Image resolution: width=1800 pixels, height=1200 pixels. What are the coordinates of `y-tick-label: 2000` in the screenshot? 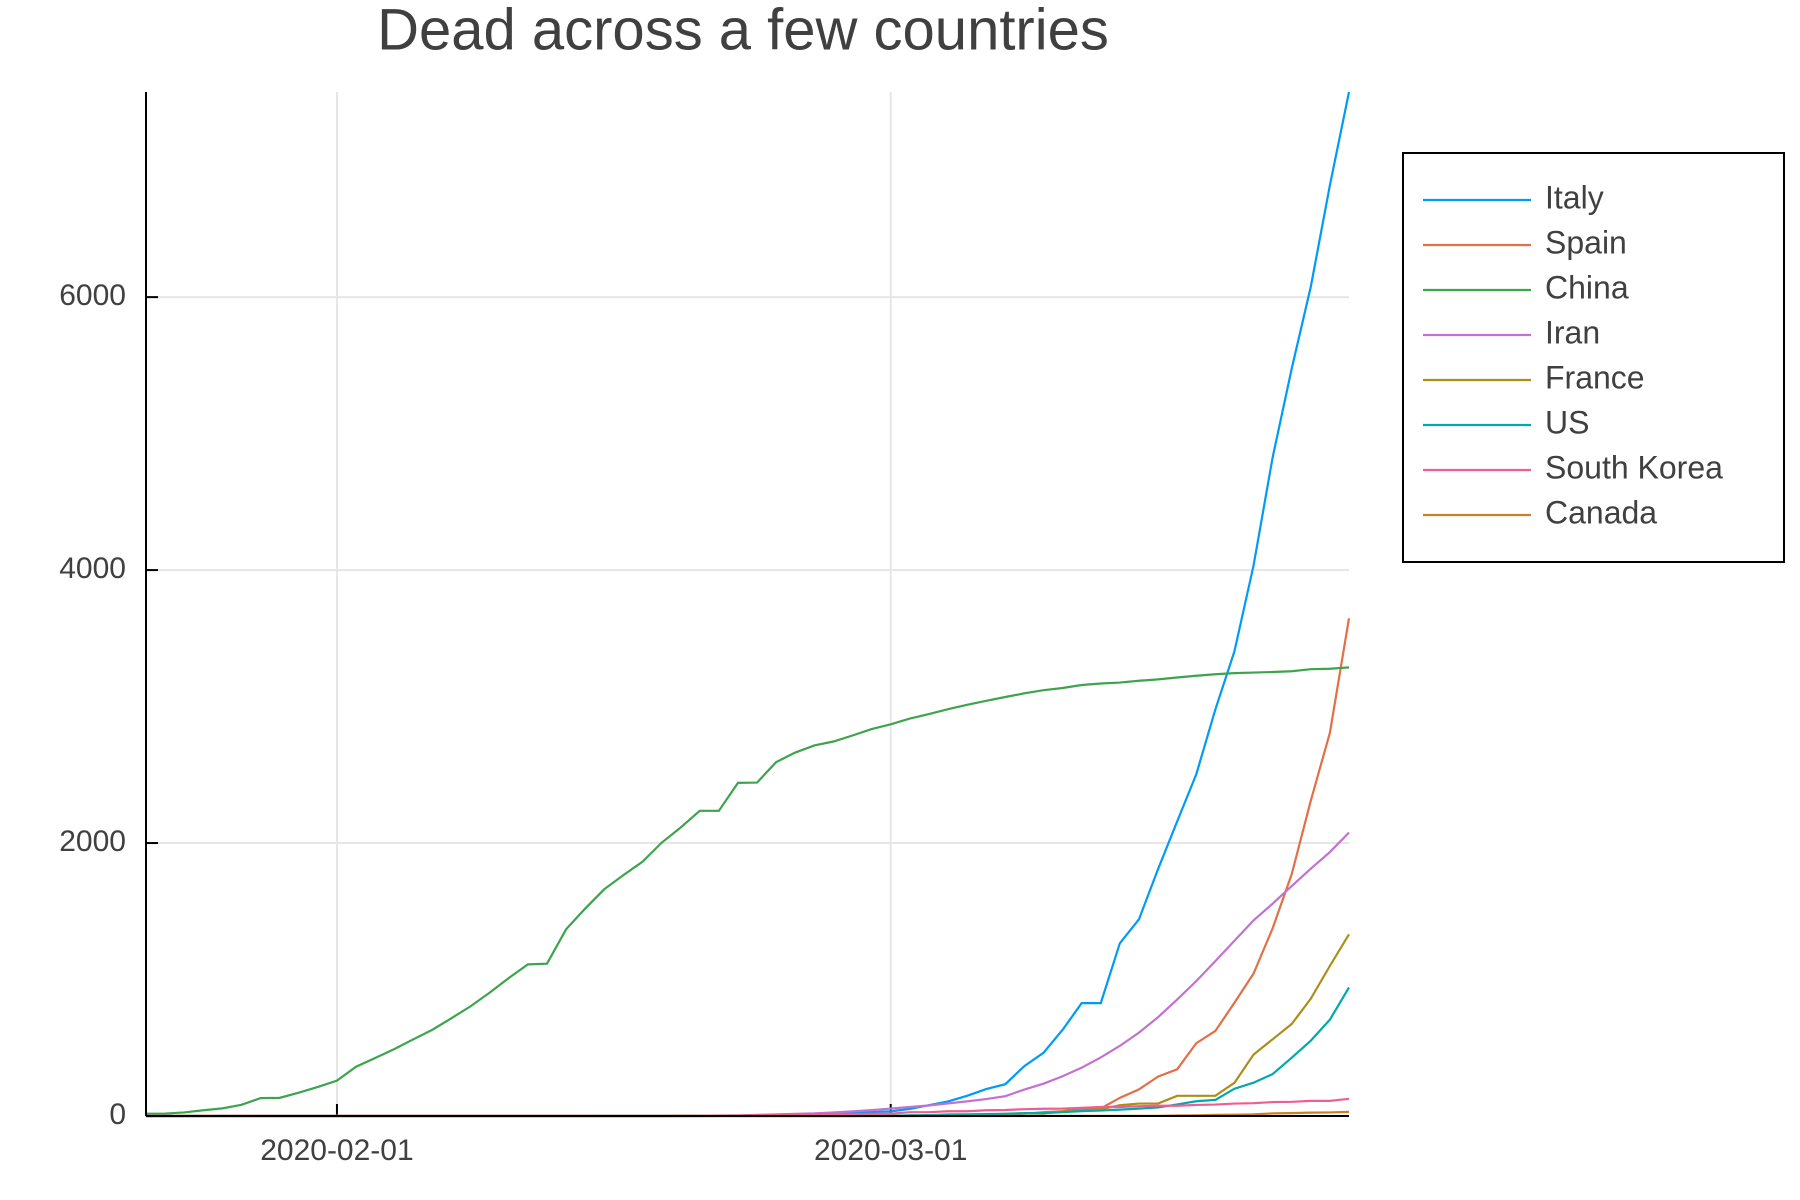 It's located at (92, 841).